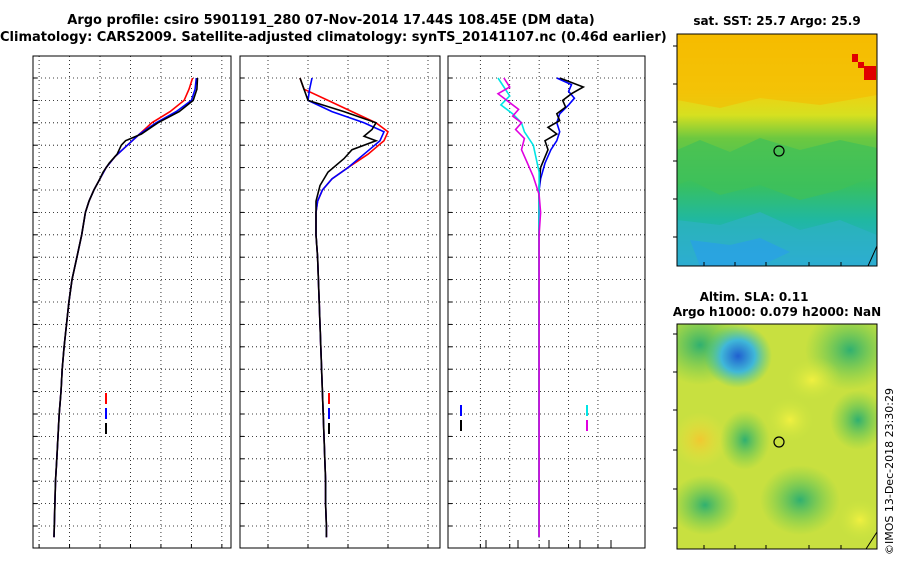 The height and width of the screenshot is (580, 900). I want to click on sst-map-title: sat. SST: 25.7 Argo: 25.9, so click(776, 21).